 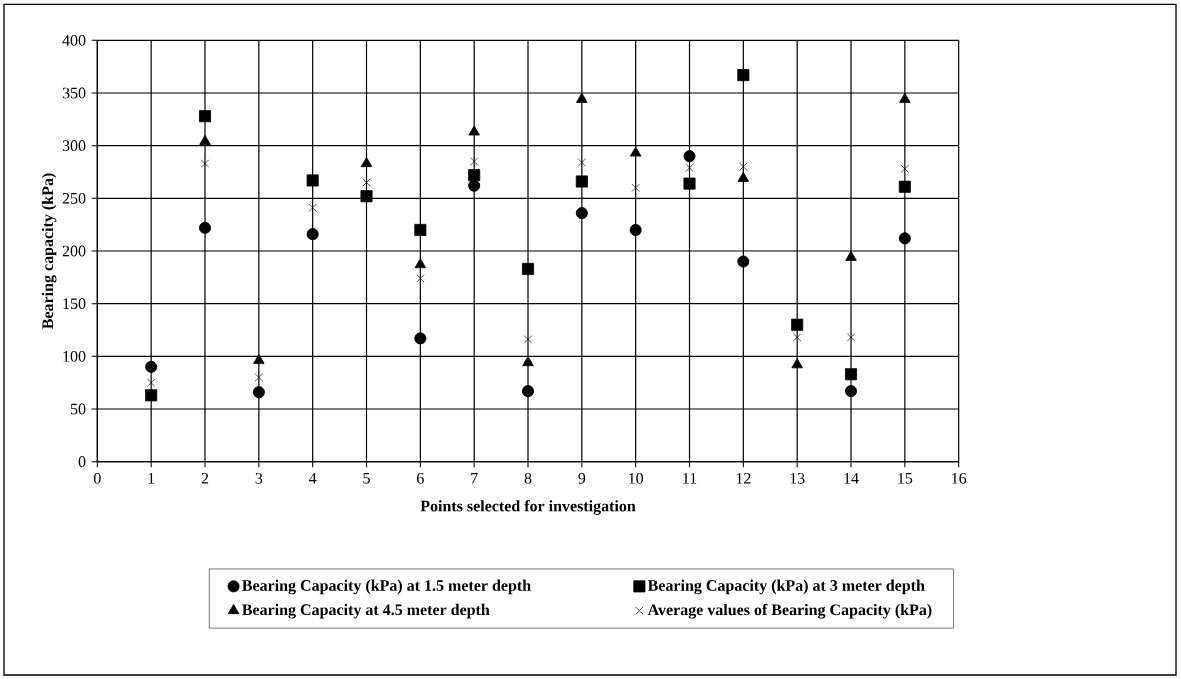 What do you see at coordinates (528, 507) in the screenshot?
I see `x-axis-title: Points selected for investigation` at bounding box center [528, 507].